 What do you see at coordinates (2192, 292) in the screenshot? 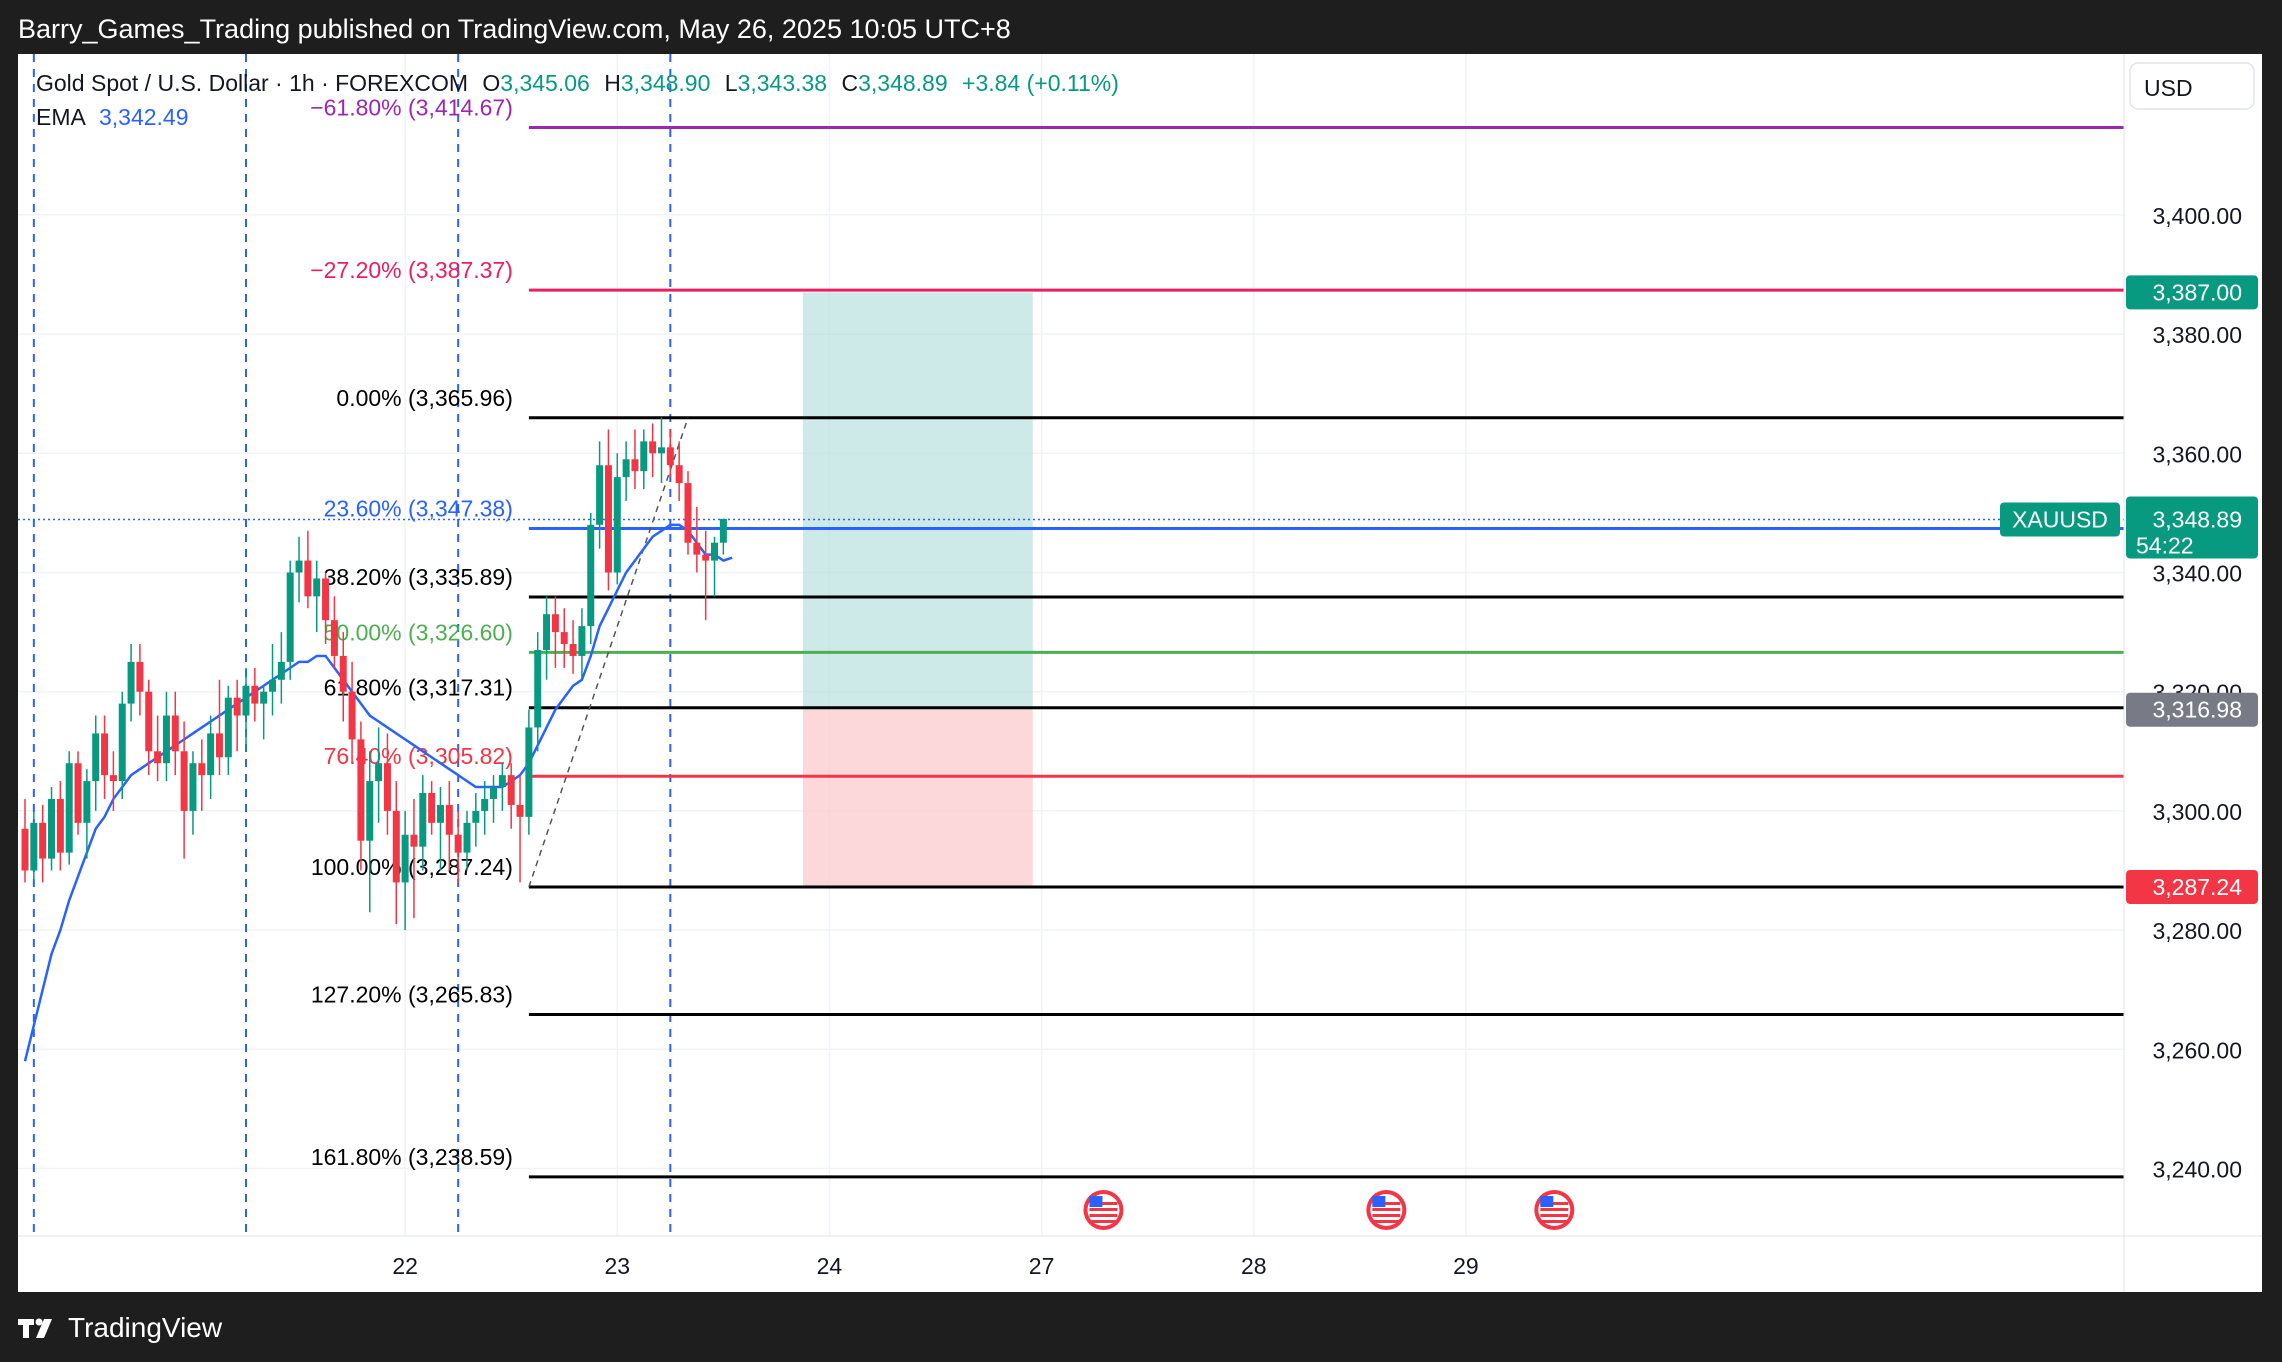
I see `price-tag: 3,387.00` at bounding box center [2192, 292].